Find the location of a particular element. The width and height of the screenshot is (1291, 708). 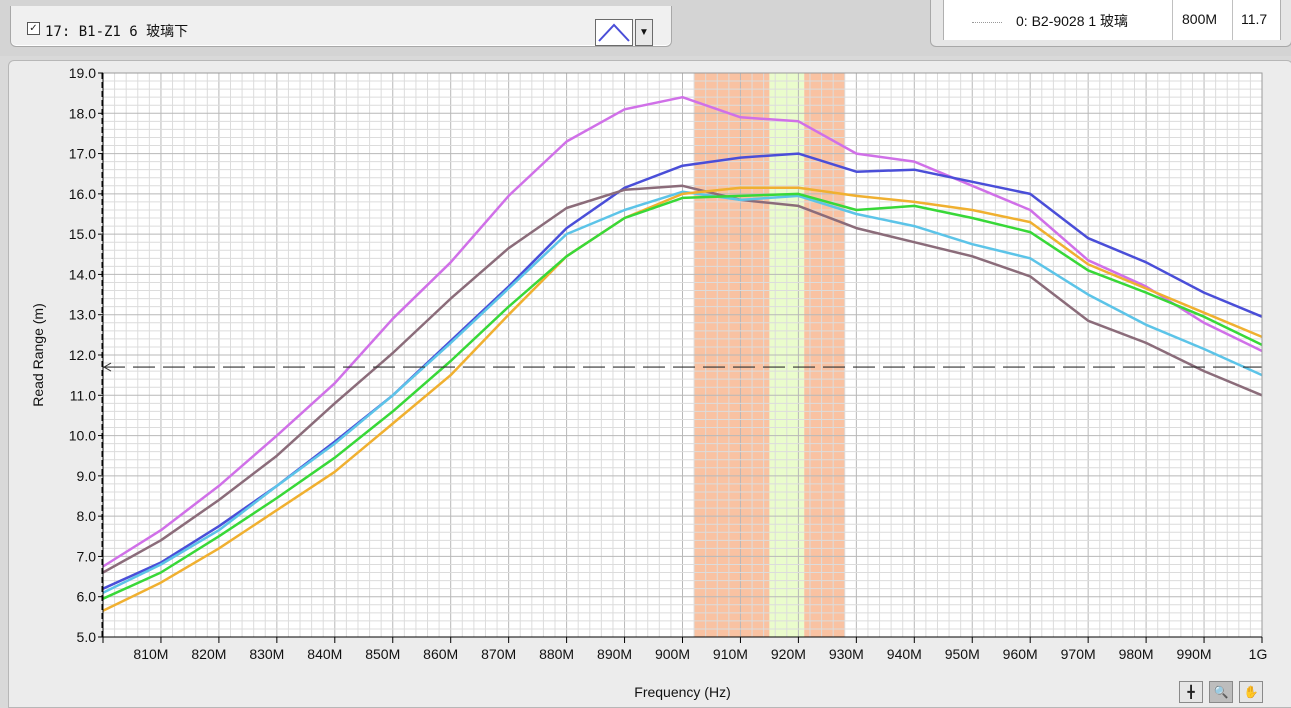

x-tick-label: 820M is located at coordinates (208, 654).